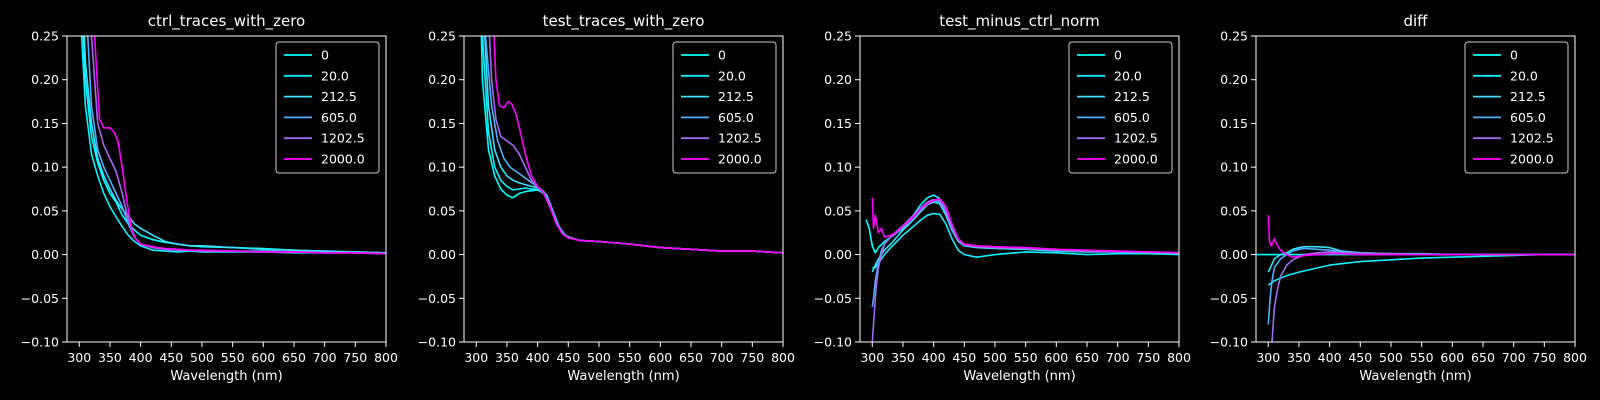  Describe the element at coordinates (226, 21) in the screenshot. I see `chart-title: ctrl_traces_with_zero` at that location.